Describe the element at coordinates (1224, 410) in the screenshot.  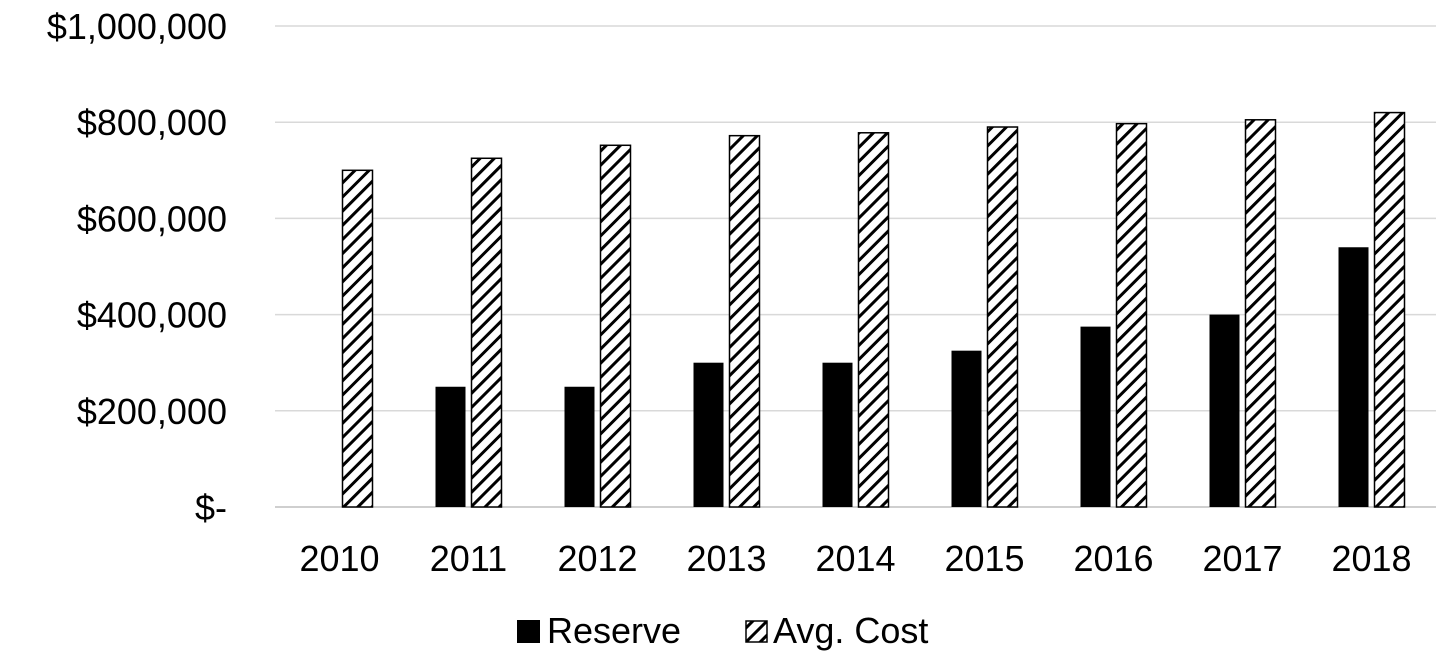
I see `bar-reserve-2017` at that location.